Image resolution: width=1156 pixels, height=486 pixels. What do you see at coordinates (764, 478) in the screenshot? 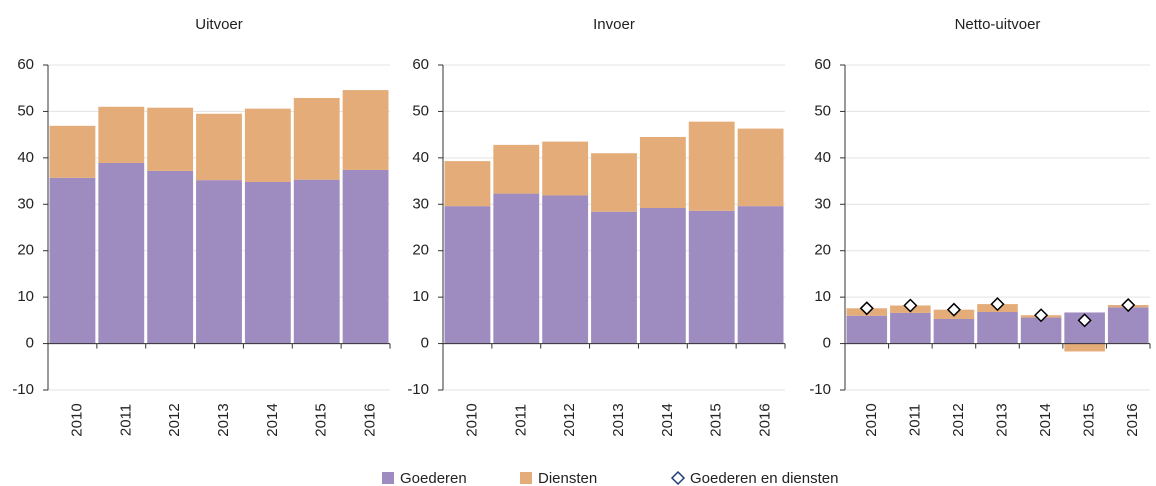
I see `legend-label: Goederen en diensten` at bounding box center [764, 478].